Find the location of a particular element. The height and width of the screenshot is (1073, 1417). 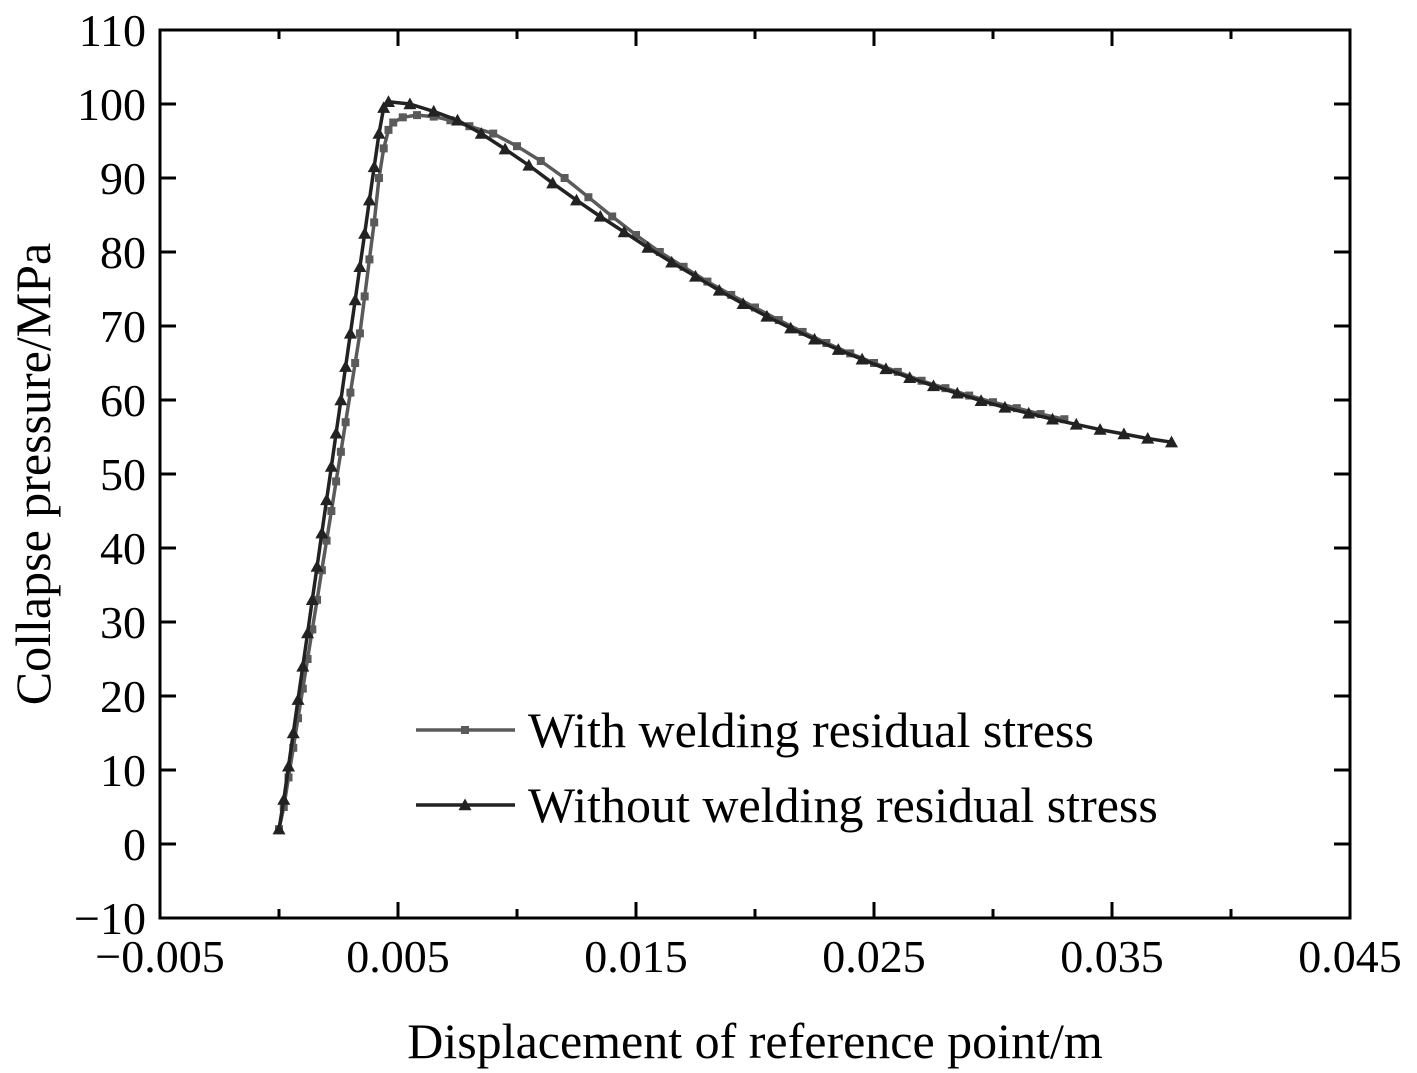

y-tick-label: 20 is located at coordinates (123, 696).